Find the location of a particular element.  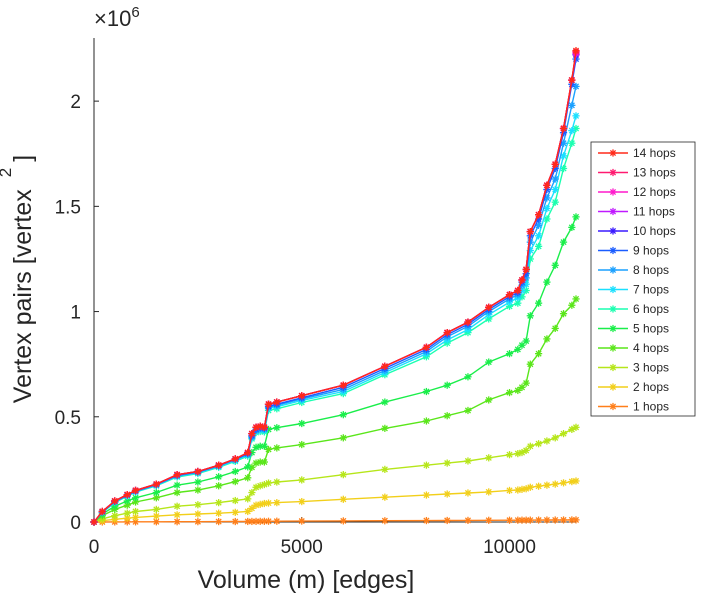

series-3-hops is located at coordinates (335, 474).